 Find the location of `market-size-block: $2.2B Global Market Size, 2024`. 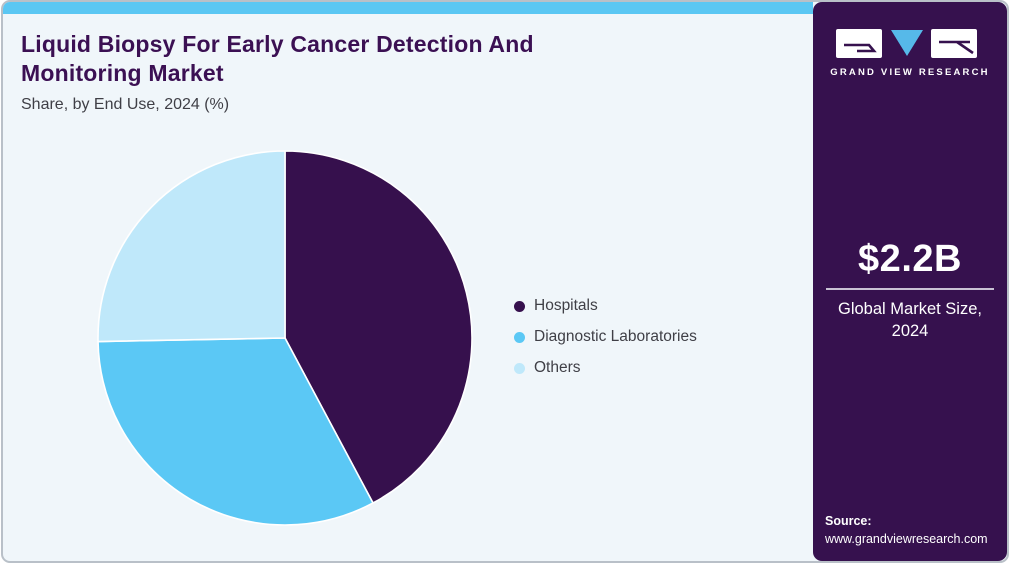

market-size-block: $2.2B Global Market Size, 2024 is located at coordinates (910, 290).